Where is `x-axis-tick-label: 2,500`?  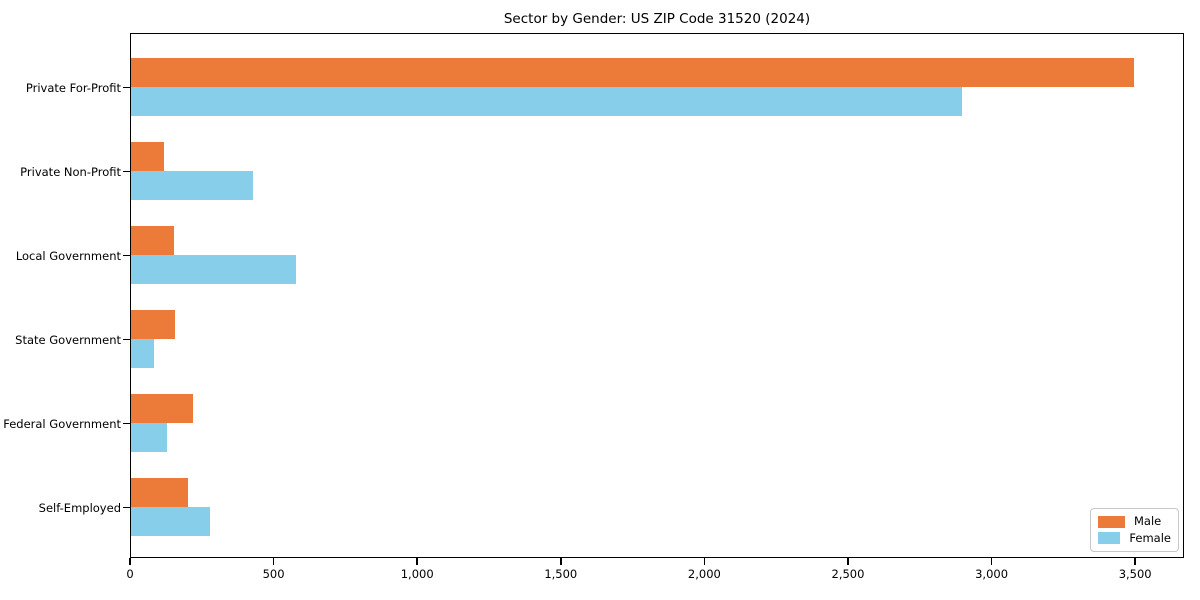 x-axis-tick-label: 2,500 is located at coordinates (848, 574).